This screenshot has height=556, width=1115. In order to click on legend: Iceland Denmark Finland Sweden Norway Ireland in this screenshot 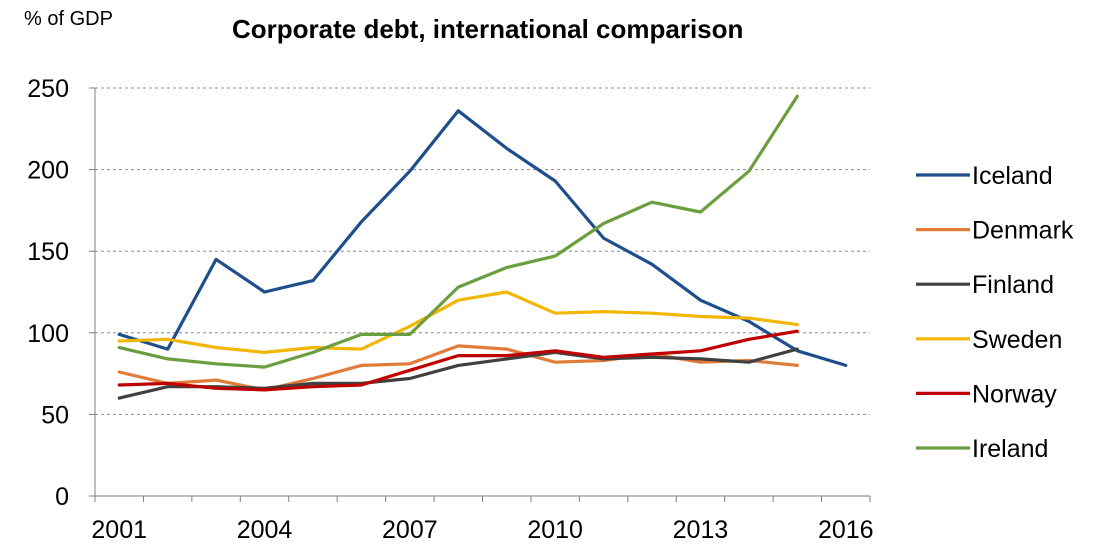, I will do `click(995, 312)`.